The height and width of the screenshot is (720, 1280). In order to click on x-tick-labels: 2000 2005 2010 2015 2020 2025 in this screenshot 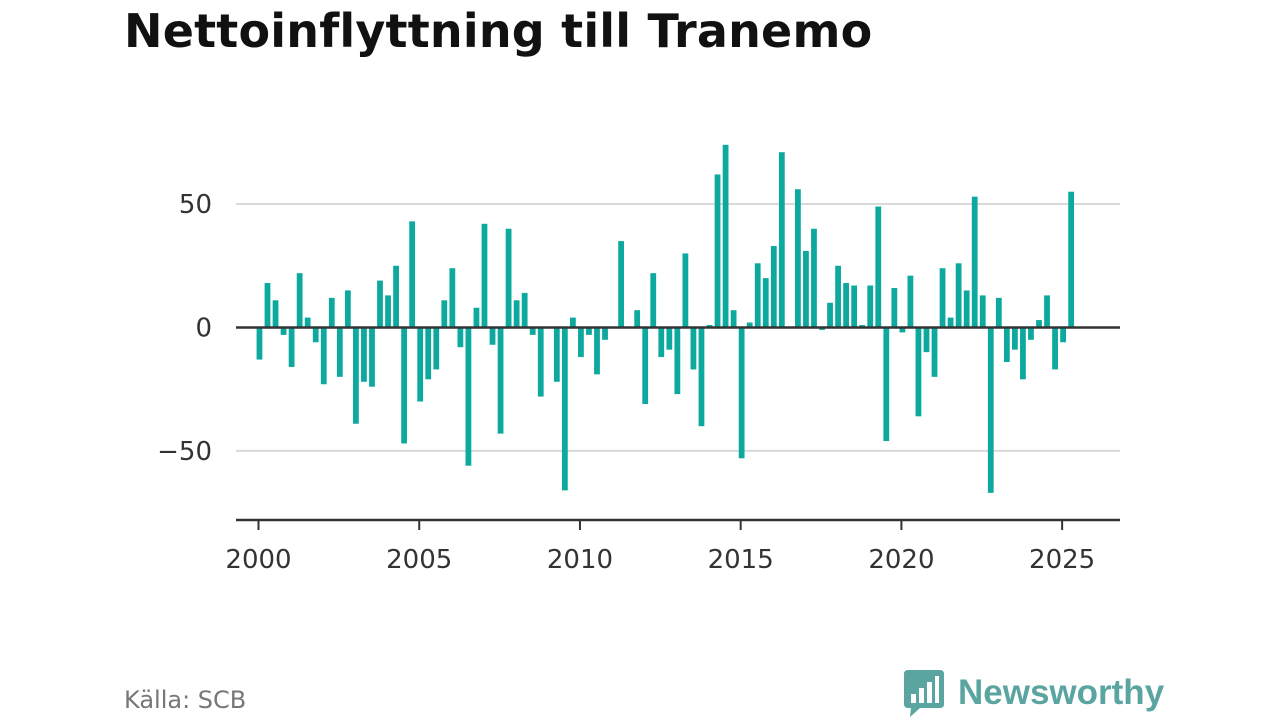, I will do `click(660, 560)`.